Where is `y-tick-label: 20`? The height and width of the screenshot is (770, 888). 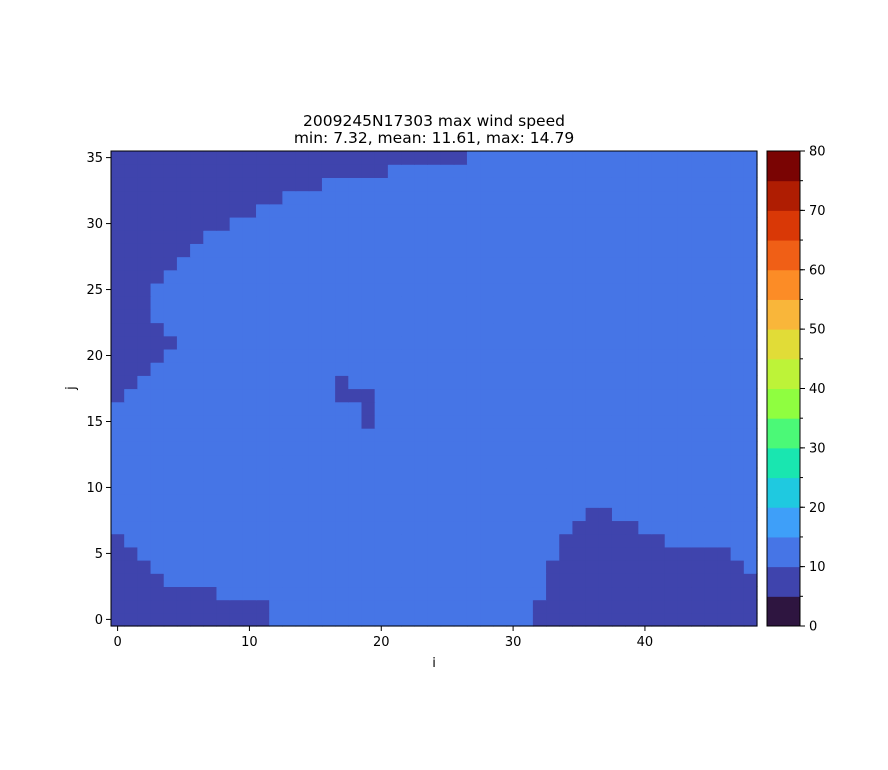
y-tick-label: 20 is located at coordinates (94, 356).